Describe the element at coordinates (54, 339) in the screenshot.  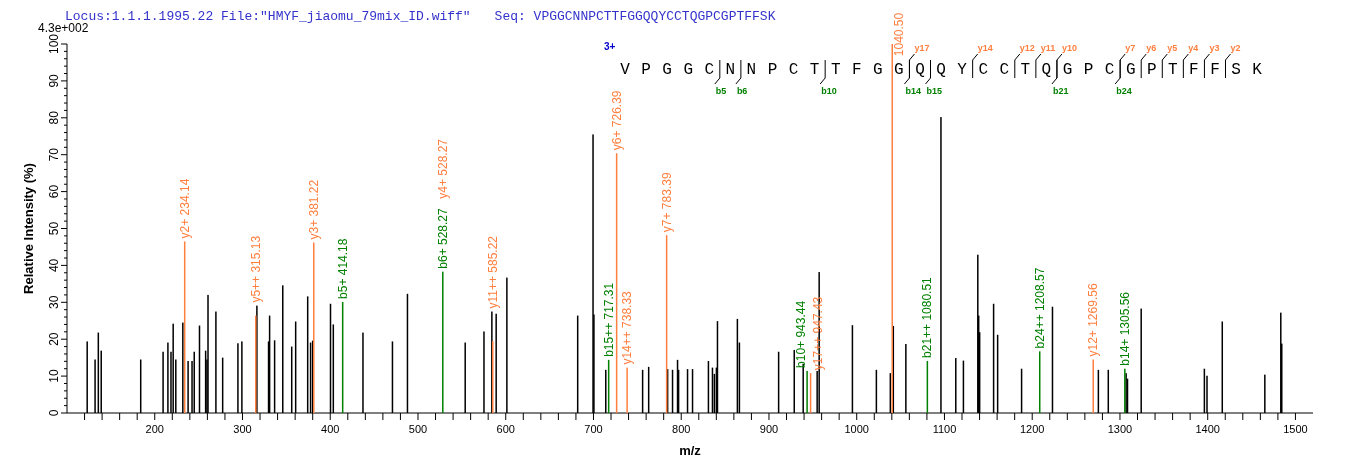
I see `y-tick-label: 20` at that location.